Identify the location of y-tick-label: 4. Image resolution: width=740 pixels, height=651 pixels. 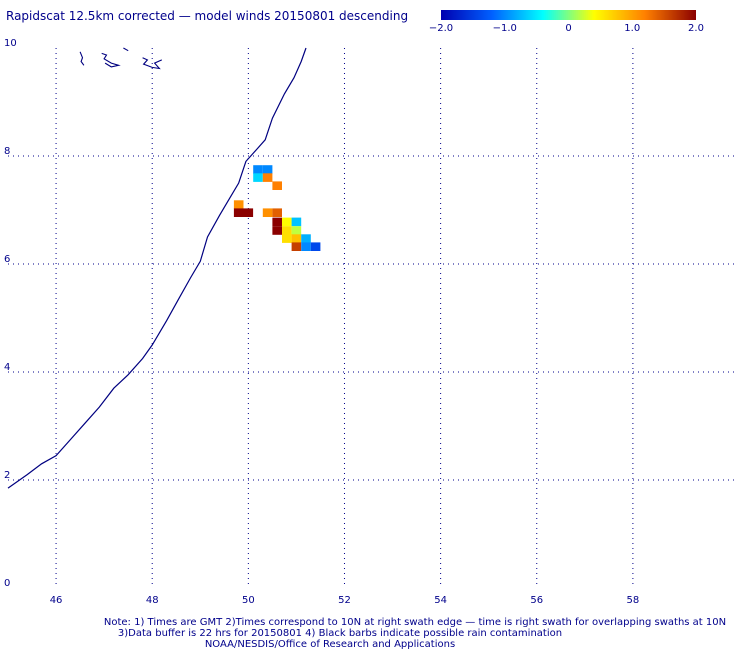
(7, 367).